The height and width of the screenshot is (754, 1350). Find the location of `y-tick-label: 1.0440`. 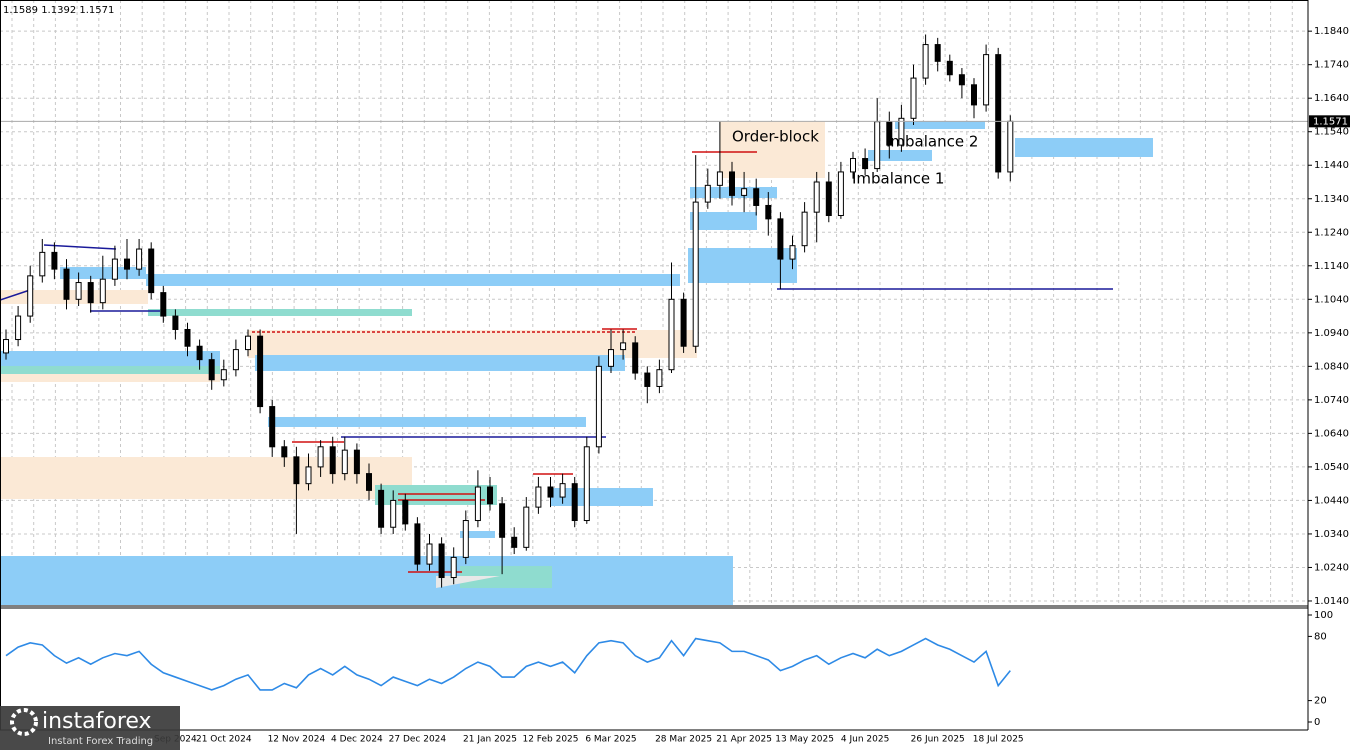

y-tick-label: 1.0440 is located at coordinates (1331, 500).